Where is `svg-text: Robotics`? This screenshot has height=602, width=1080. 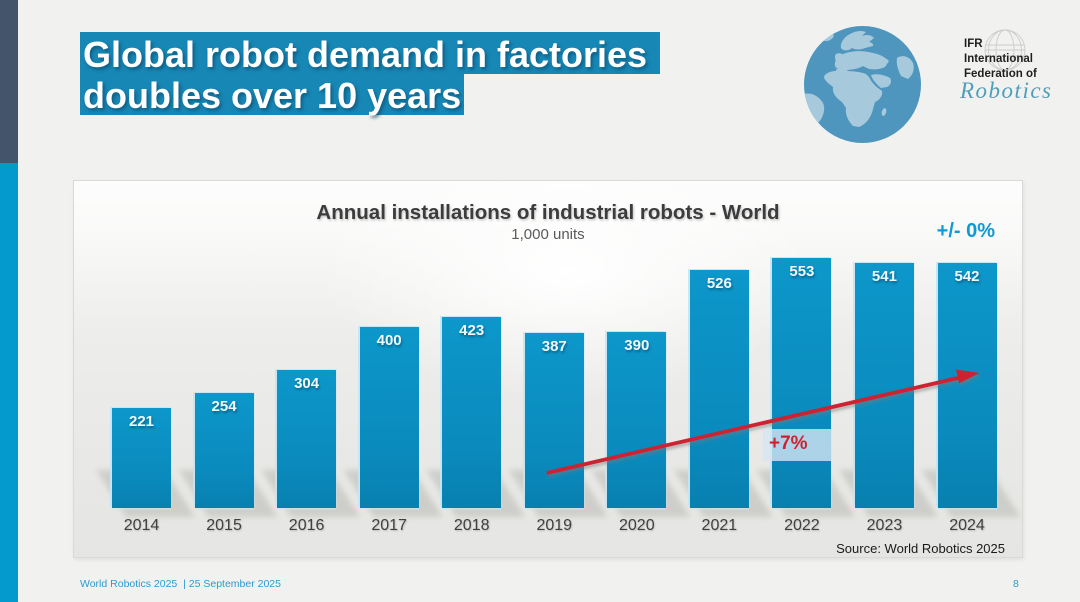 svg-text: Robotics is located at coordinates (1006, 90).